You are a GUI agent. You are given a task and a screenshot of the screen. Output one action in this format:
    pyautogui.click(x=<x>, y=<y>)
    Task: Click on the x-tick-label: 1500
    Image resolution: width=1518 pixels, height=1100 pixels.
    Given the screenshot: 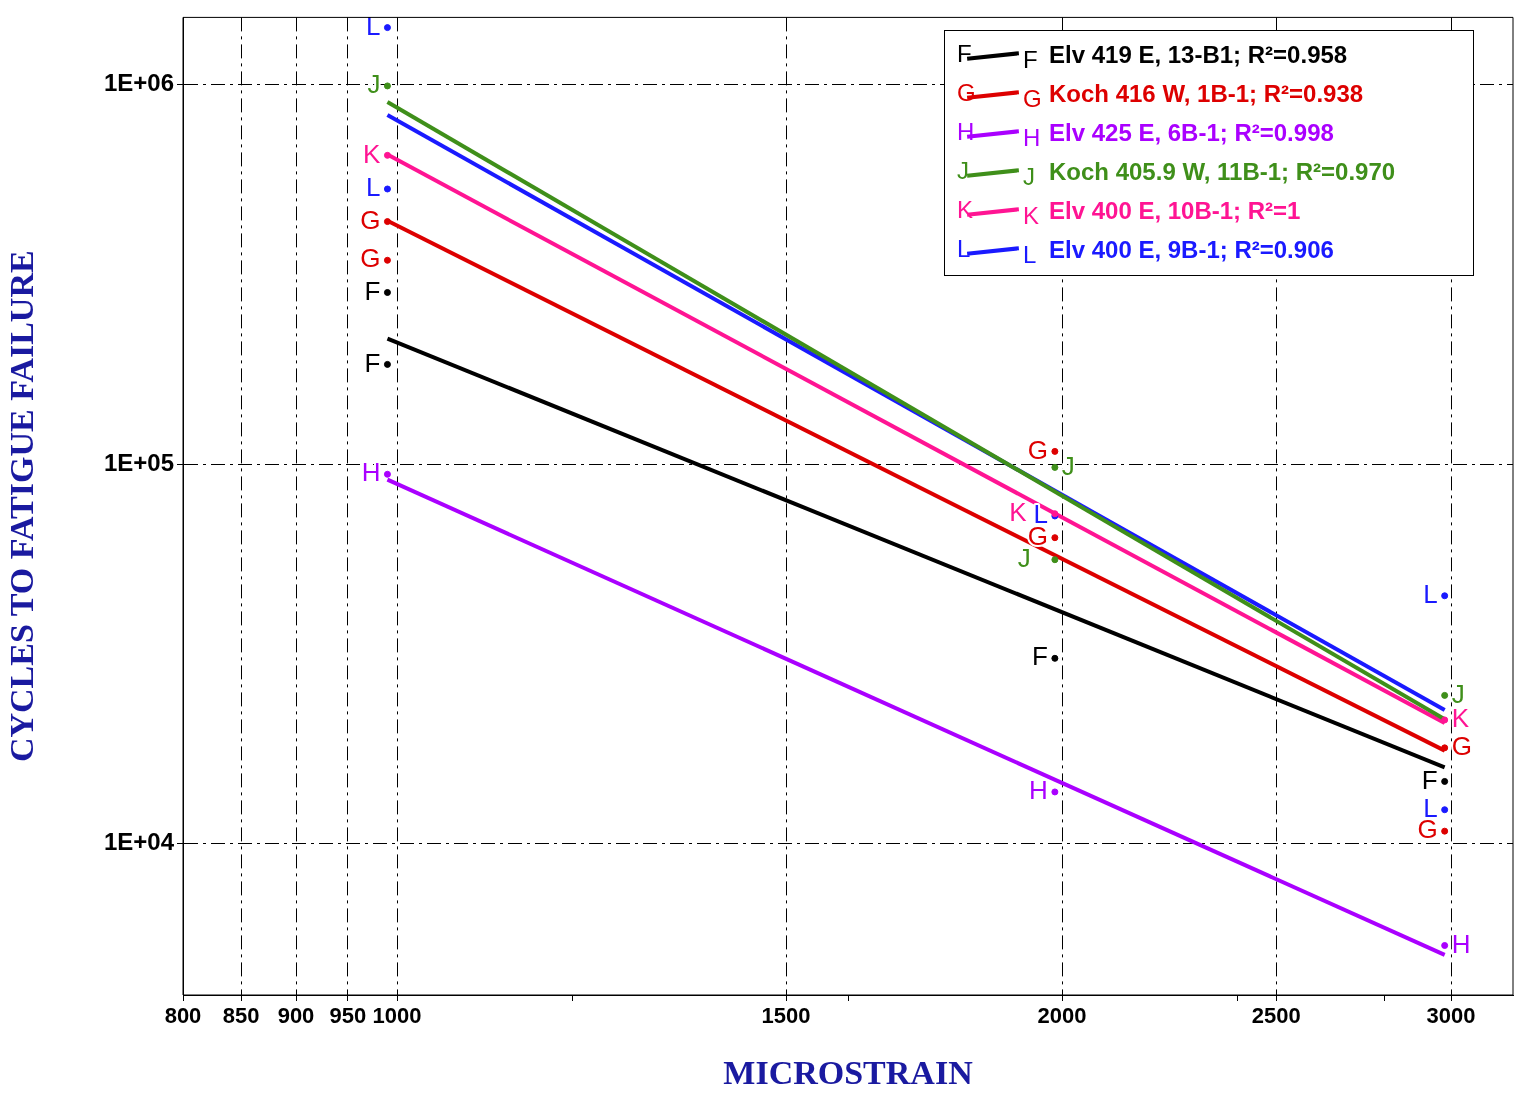 What is the action you would take?
    pyautogui.click(x=786, y=1016)
    